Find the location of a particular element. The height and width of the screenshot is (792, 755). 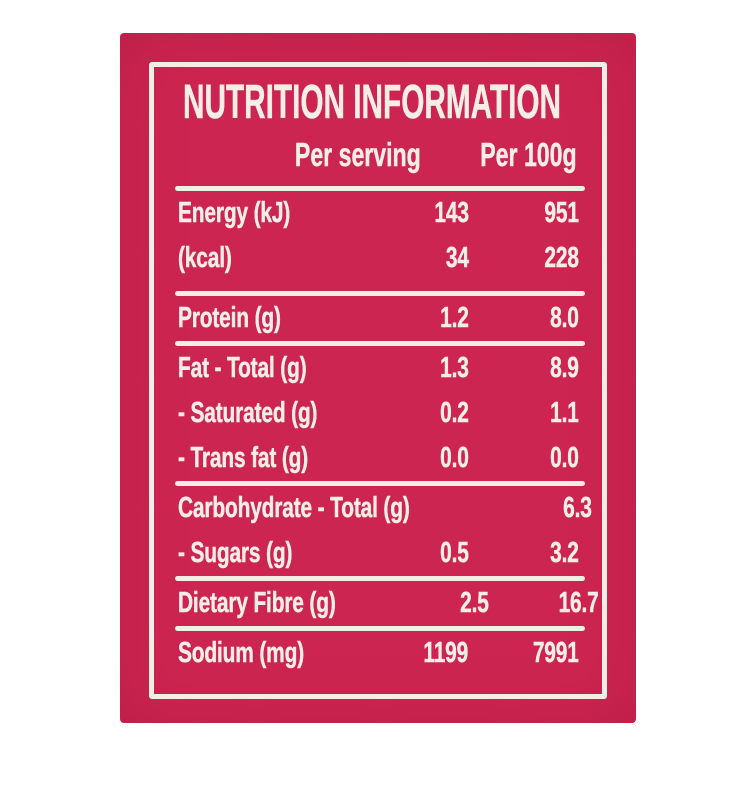

nutrient-row-fat-total: Fat - Total (g) 1.3 8.9 is located at coordinates (380, 368).